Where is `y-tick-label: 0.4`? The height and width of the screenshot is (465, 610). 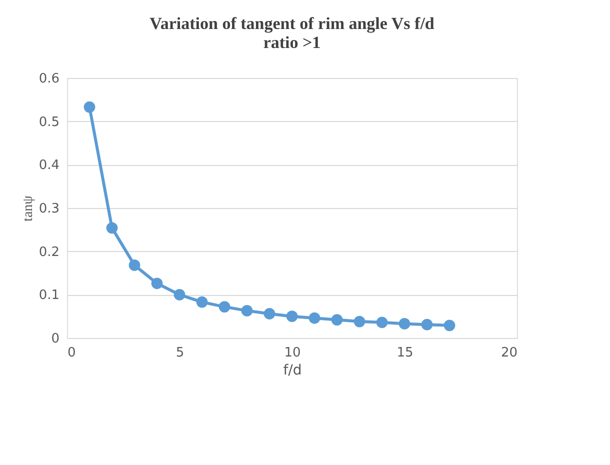
y-tick-label: 0.4 is located at coordinates (49, 166).